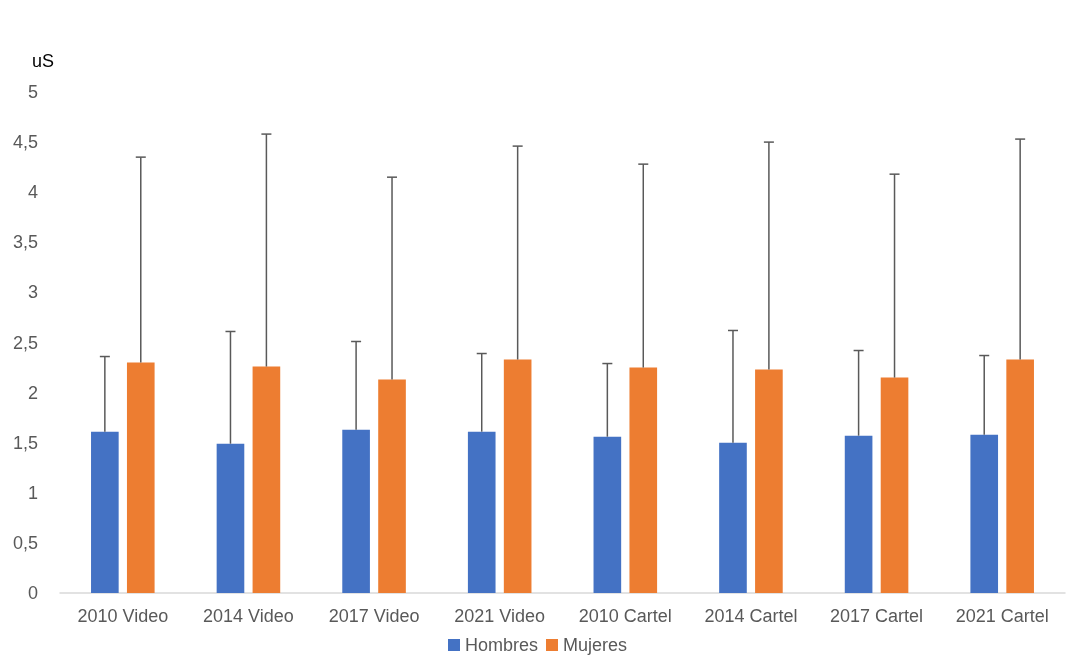  Describe the element at coordinates (32, 392) in the screenshot. I see `y-tick-label: 2` at that location.